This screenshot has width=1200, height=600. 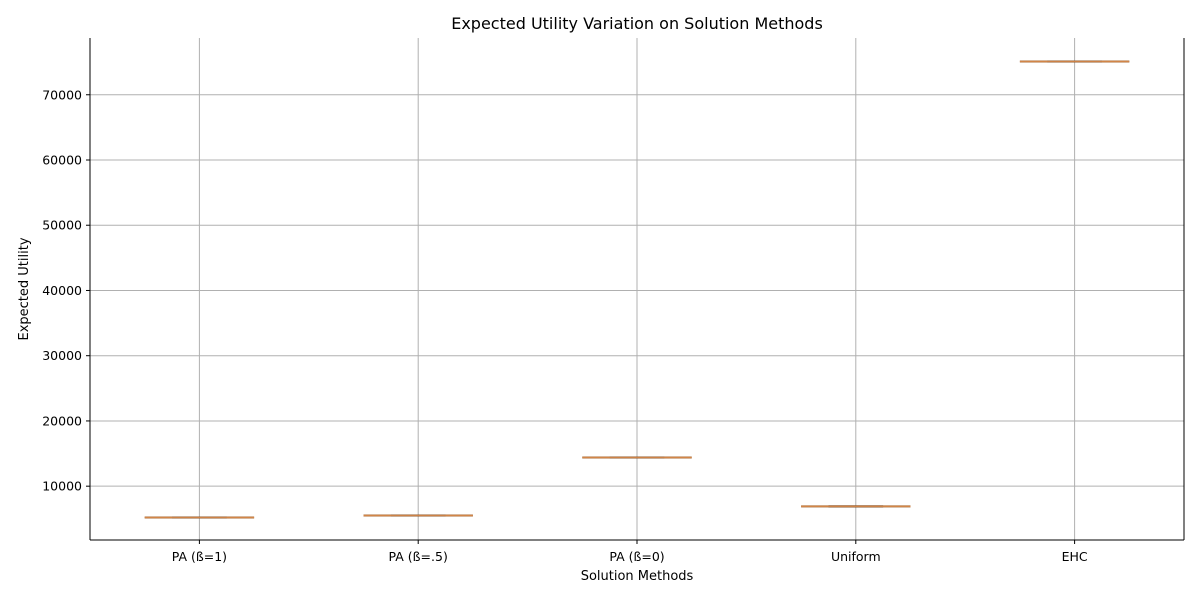 What do you see at coordinates (62, 420) in the screenshot?
I see `y-tick-label: 20000` at bounding box center [62, 420].